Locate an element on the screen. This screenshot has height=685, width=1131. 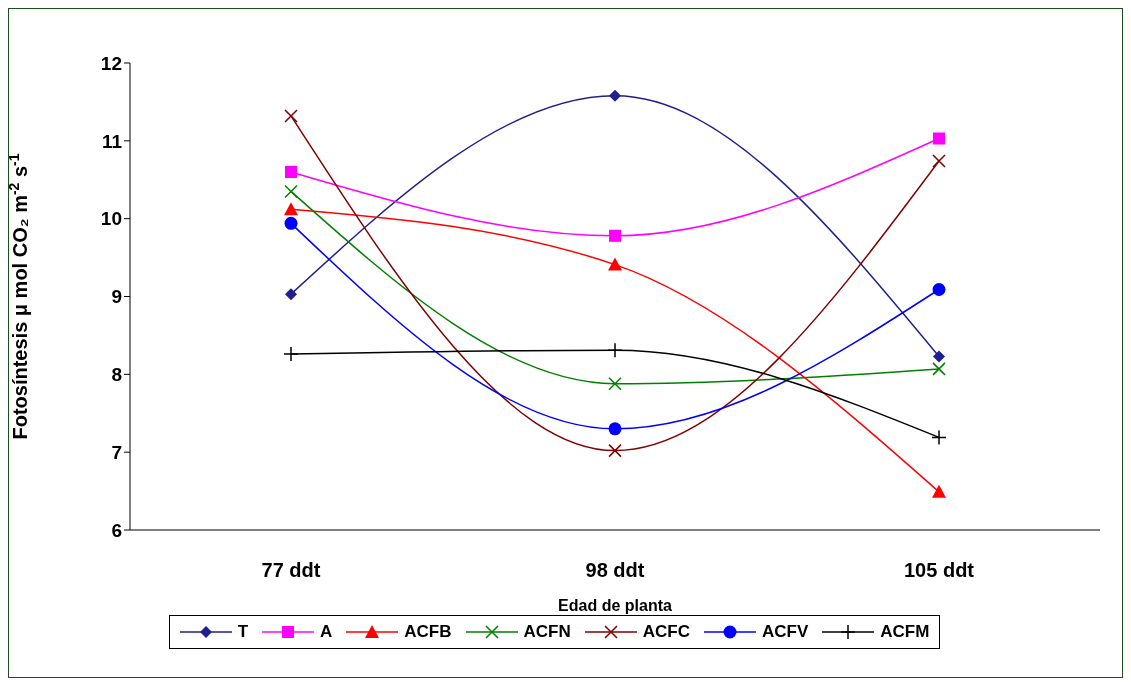
legend-label: A is located at coordinates (326, 632).